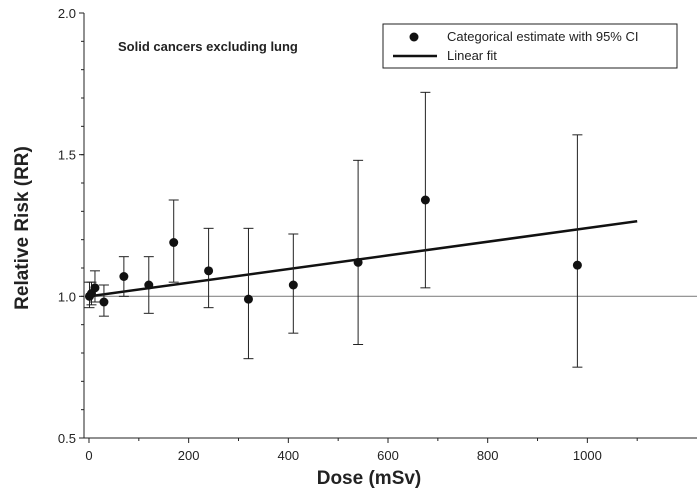  What do you see at coordinates (189, 455) in the screenshot?
I see `x-tick-label: 200` at bounding box center [189, 455].